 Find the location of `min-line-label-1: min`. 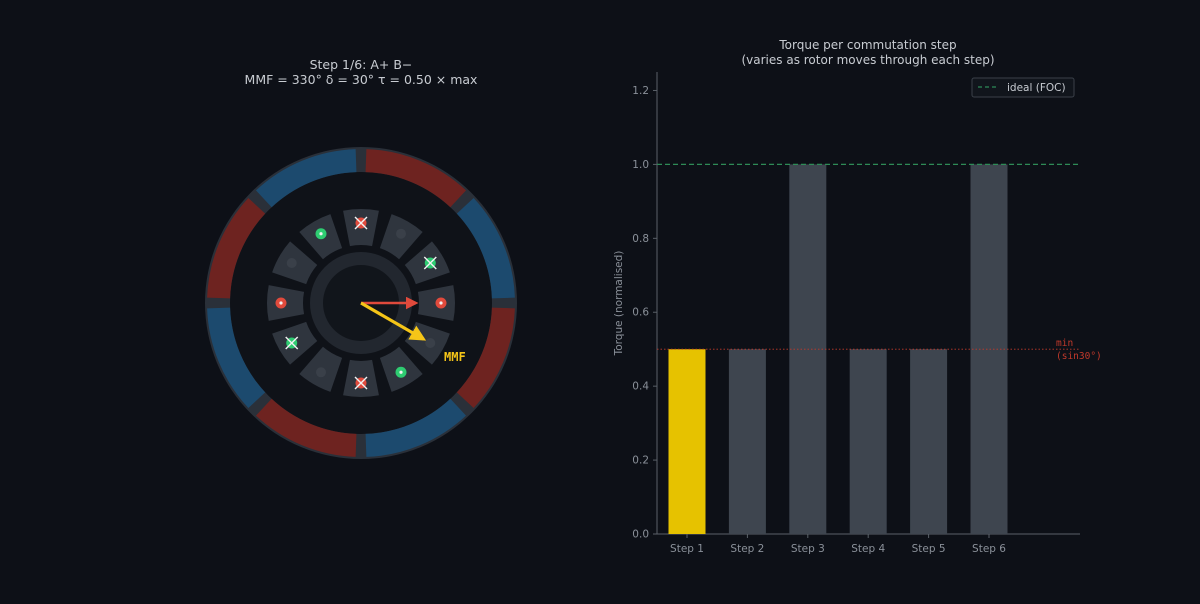

min-line-label-1: min is located at coordinates (1064, 343).